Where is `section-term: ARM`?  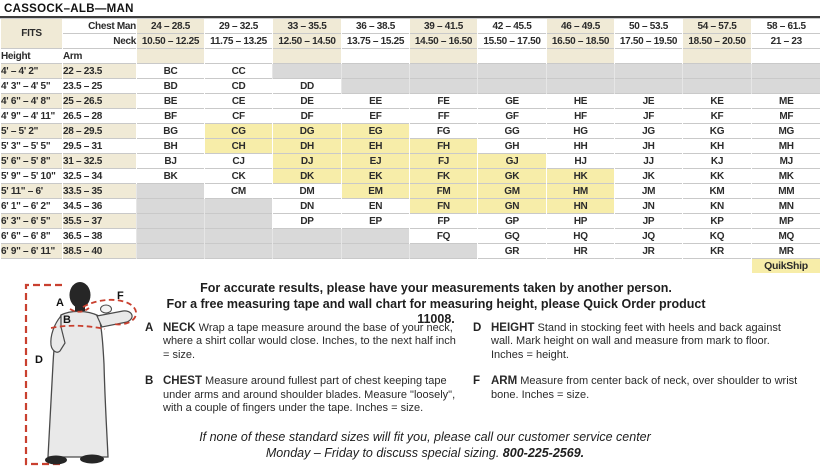 section-term: ARM is located at coordinates (504, 381).